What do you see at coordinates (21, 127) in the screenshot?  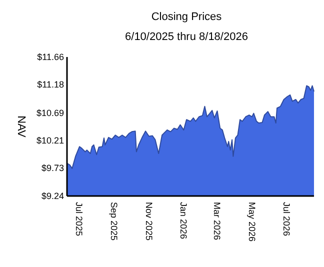 I see `y-axis-title: NAV` at bounding box center [21, 127].